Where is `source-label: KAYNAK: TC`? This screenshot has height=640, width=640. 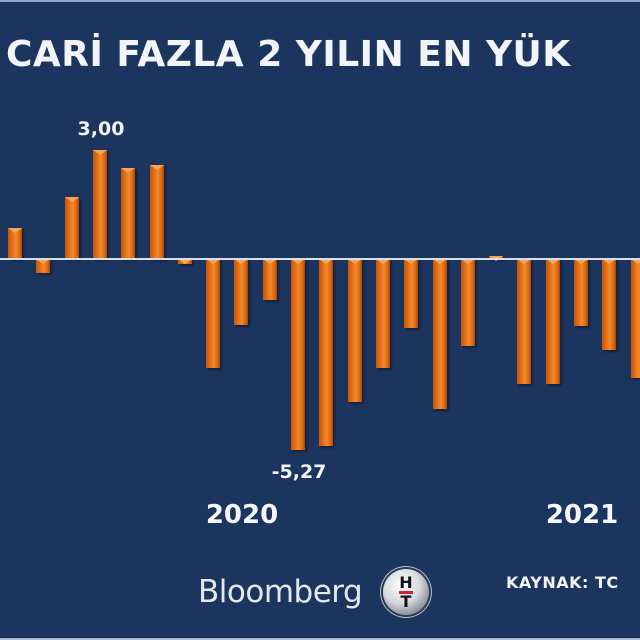
source-label: KAYNAK: TC is located at coordinates (562, 582).